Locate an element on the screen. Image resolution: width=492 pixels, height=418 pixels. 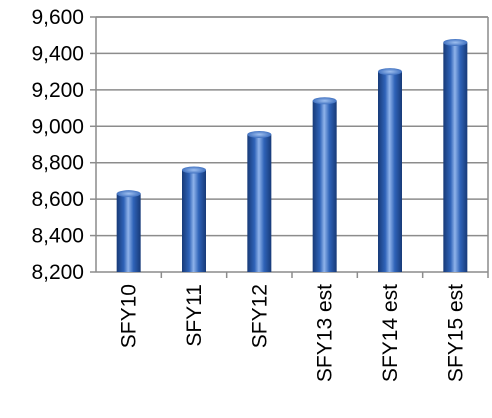
y-tick-label: 8,800 is located at coordinates (57, 163).